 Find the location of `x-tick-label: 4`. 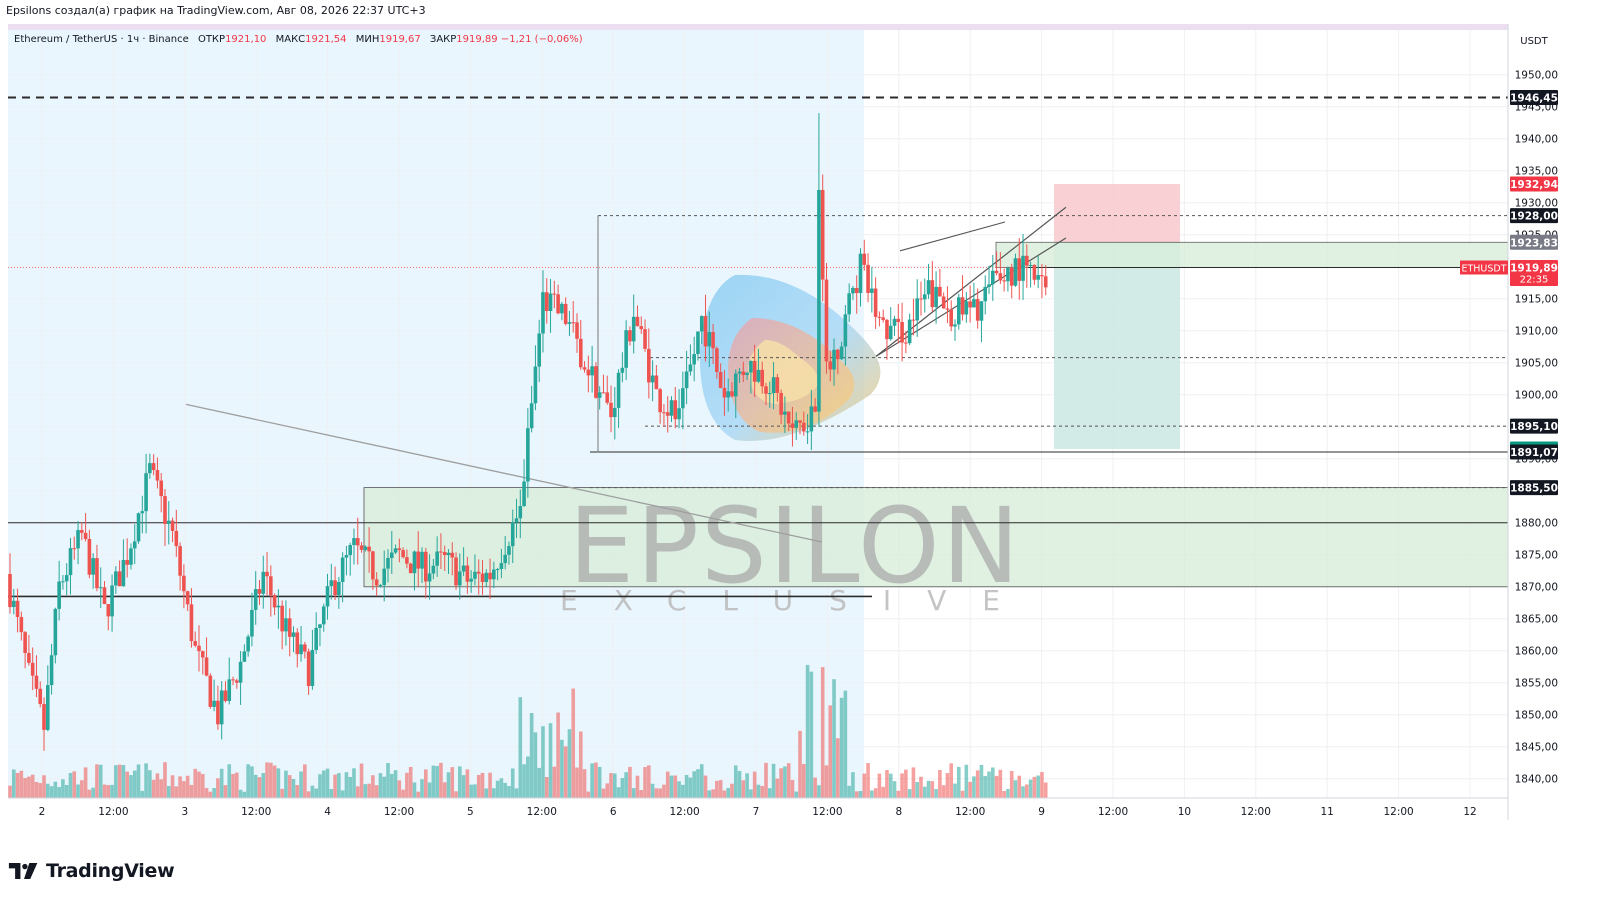

x-tick-label: 4 is located at coordinates (327, 812).